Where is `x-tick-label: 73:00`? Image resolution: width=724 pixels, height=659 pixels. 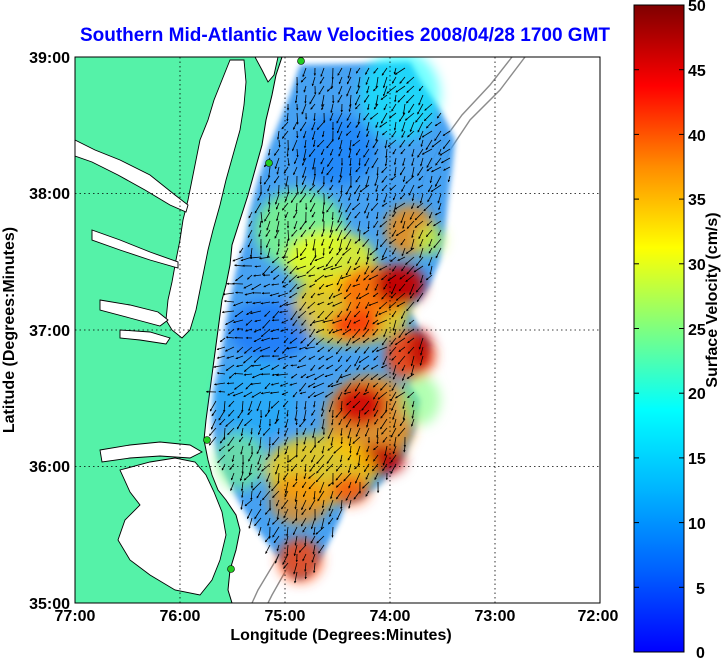 x-tick-label: 73:00 is located at coordinates (495, 616).